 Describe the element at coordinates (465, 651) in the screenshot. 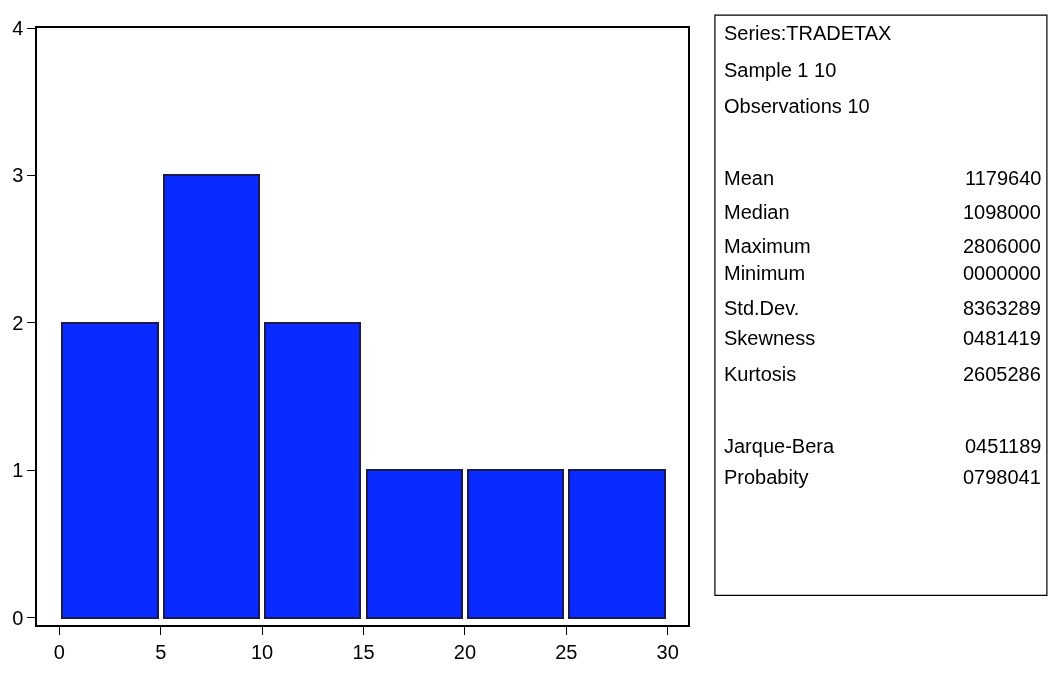

I see `x-tick-label: 20` at that location.